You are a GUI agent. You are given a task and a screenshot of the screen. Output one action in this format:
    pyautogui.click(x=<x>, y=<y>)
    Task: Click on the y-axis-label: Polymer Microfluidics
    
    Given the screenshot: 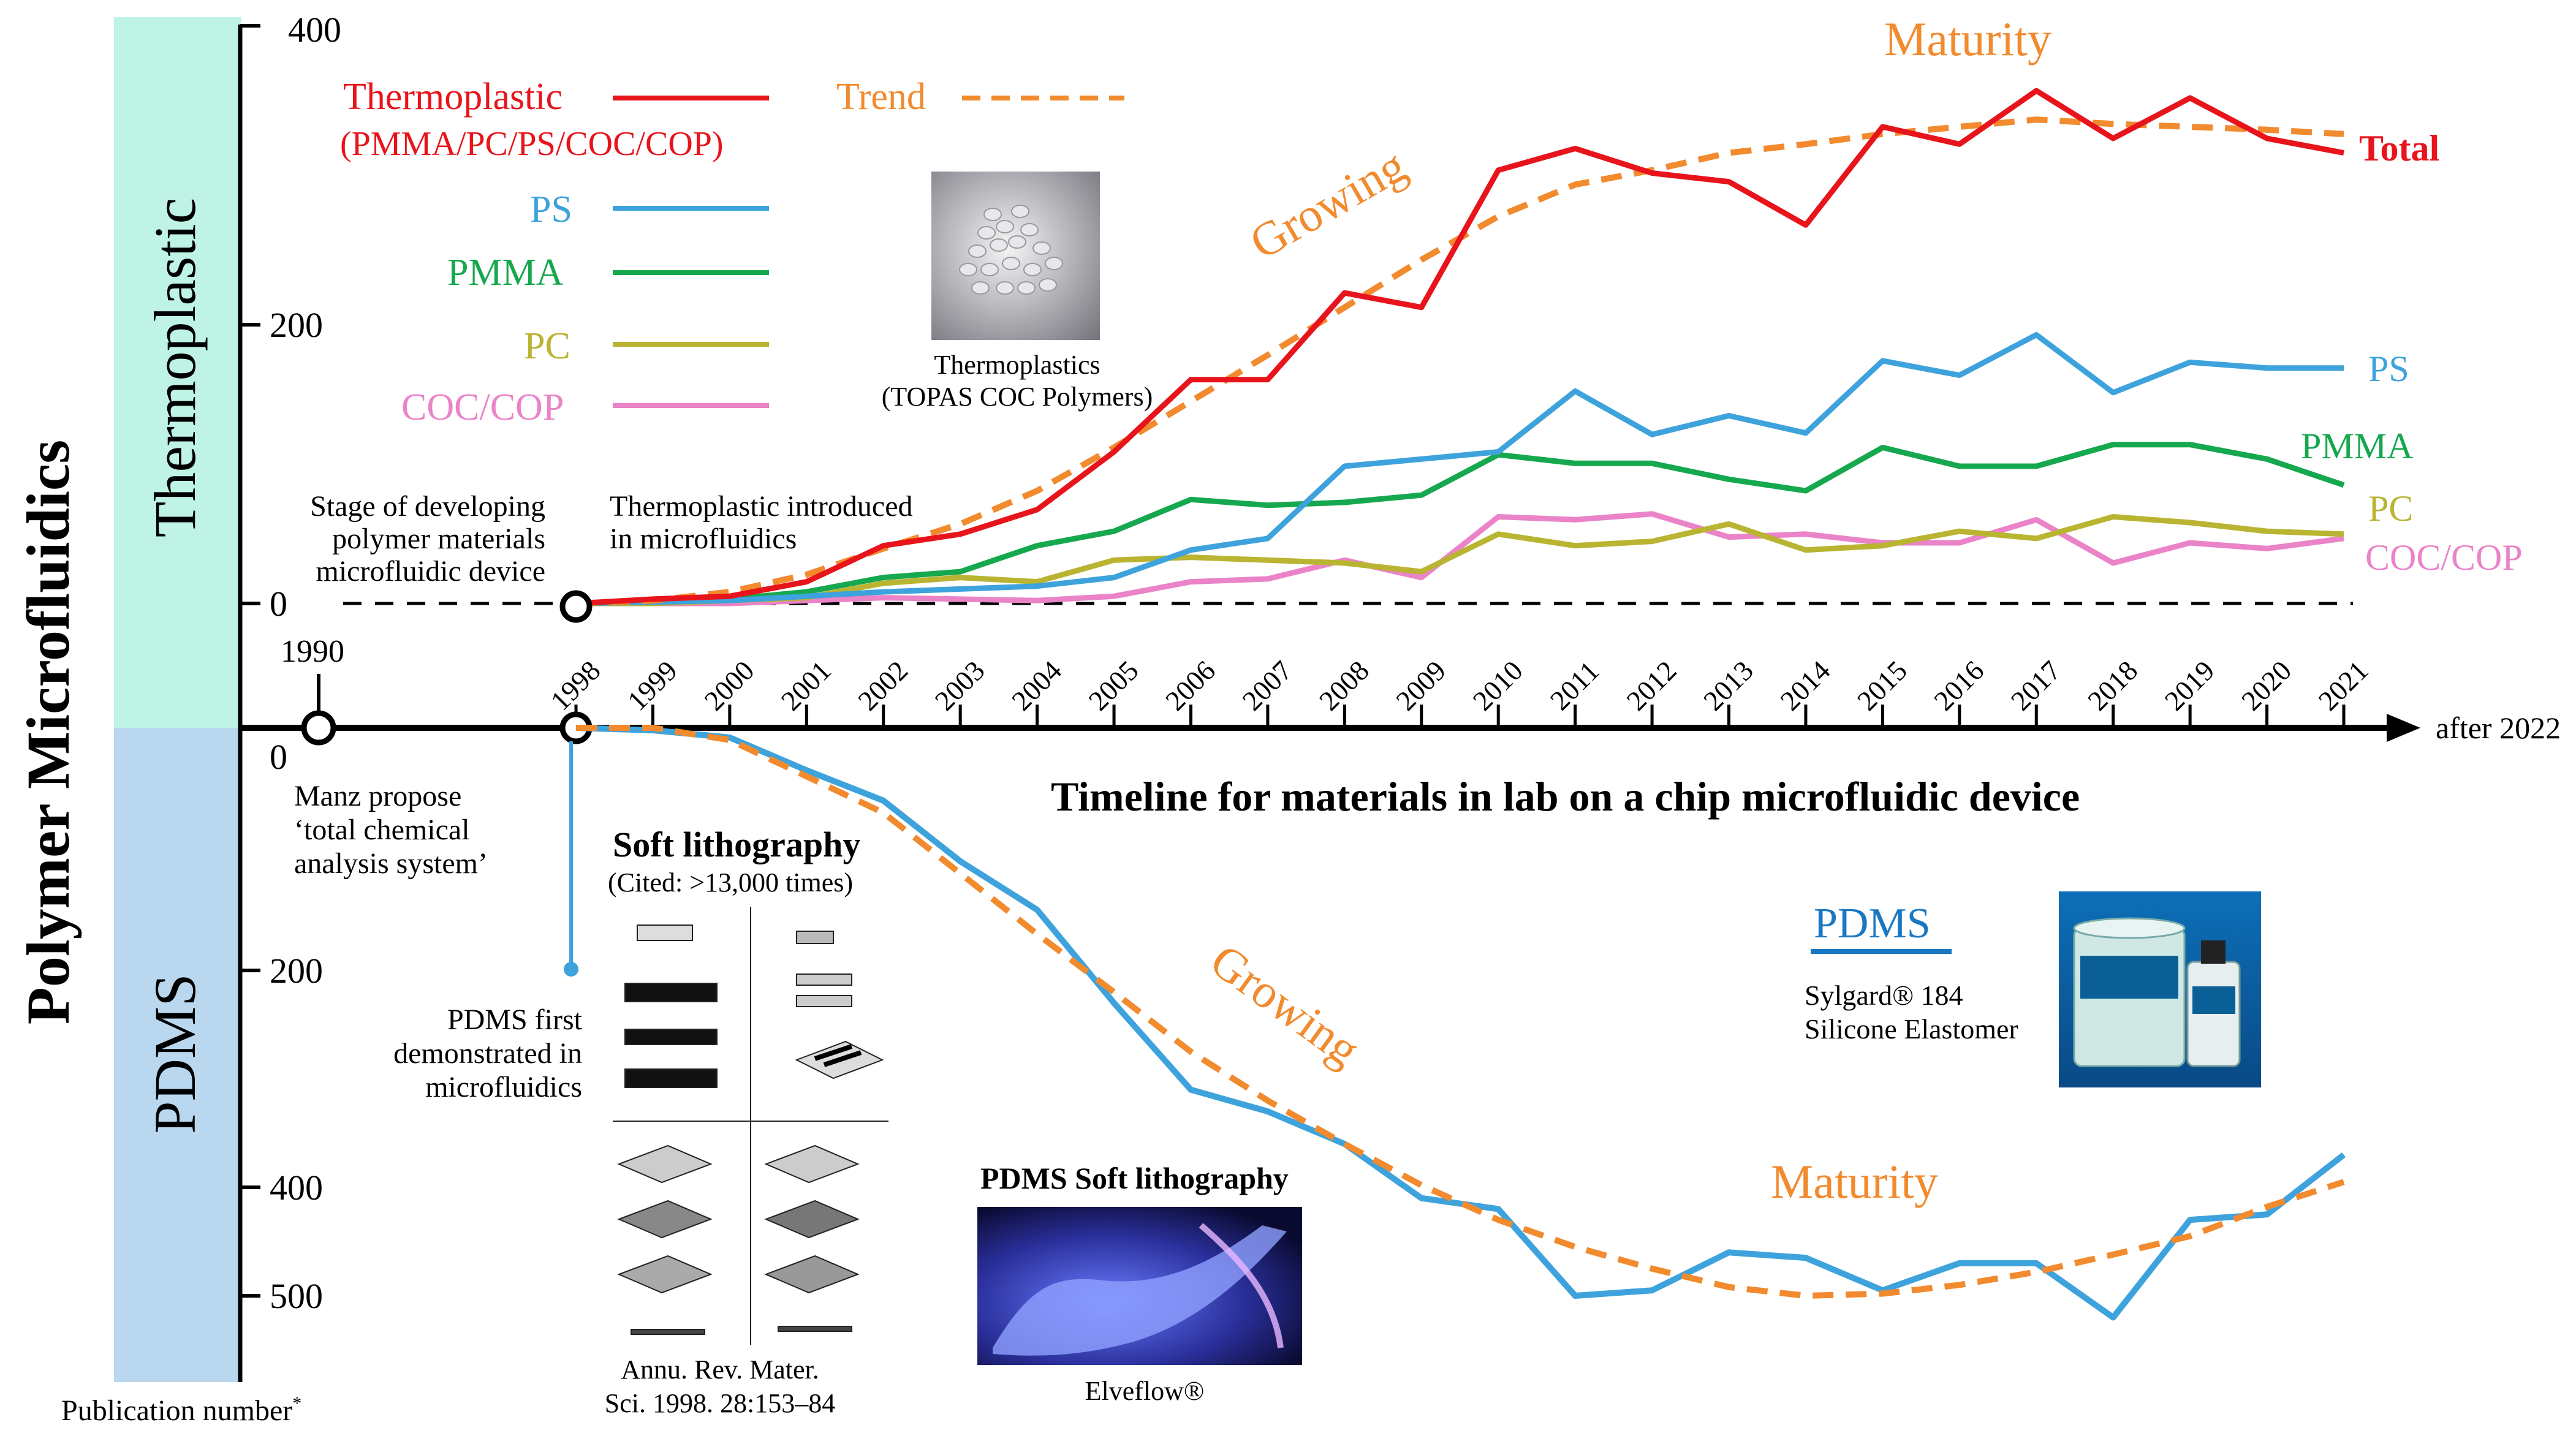 What is the action you would take?
    pyautogui.click(x=48, y=732)
    